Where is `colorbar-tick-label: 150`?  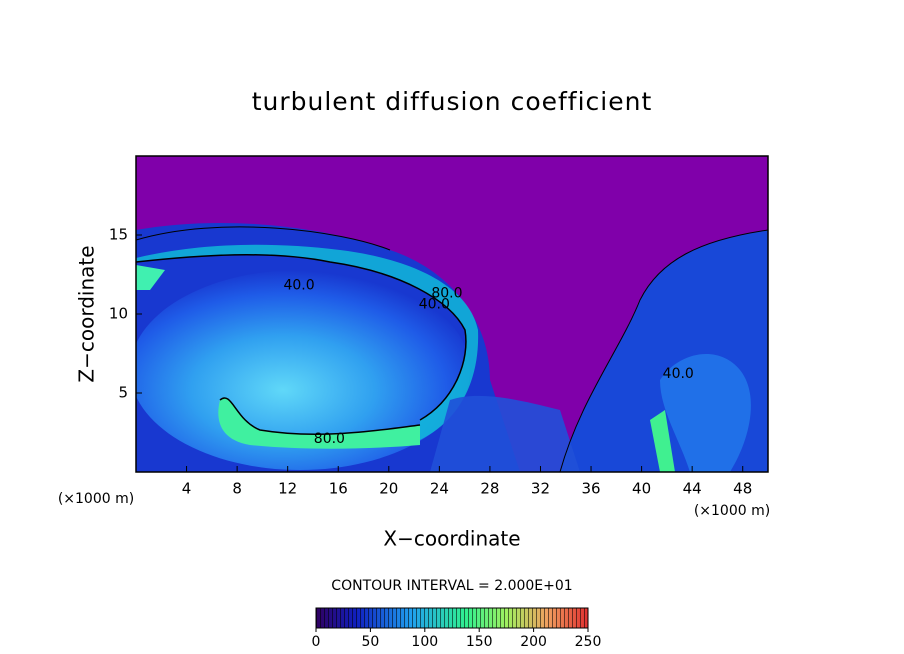 colorbar-tick-label: 150 is located at coordinates (479, 642).